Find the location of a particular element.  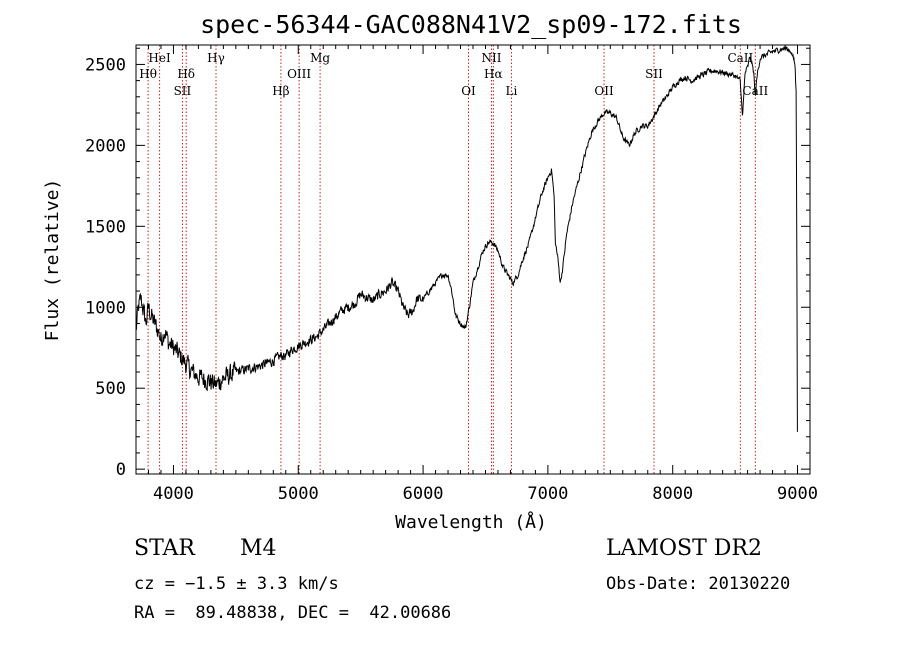

line-marker-label: CaII is located at coordinates (740, 58).